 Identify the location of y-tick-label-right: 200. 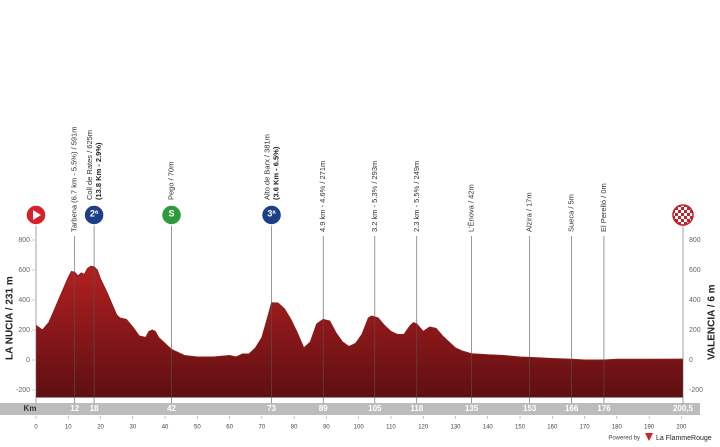
(695, 330).